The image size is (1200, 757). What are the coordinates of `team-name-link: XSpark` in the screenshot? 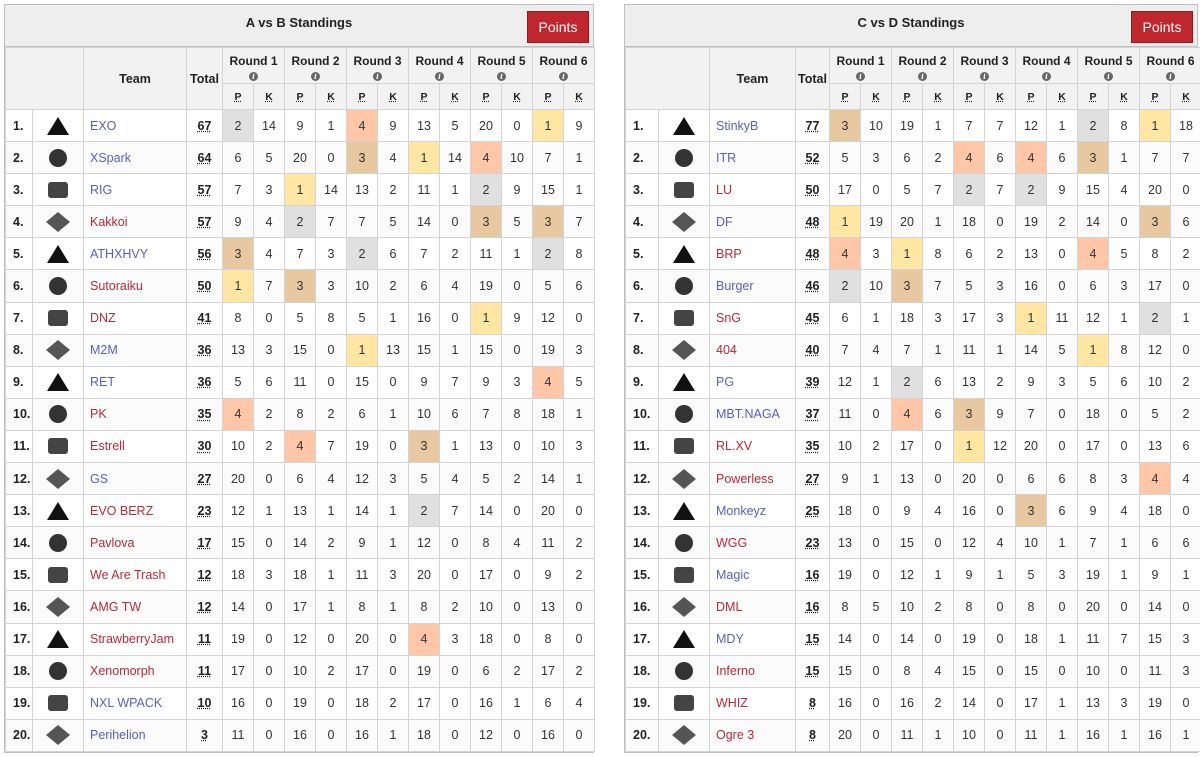 It's located at (135, 158).